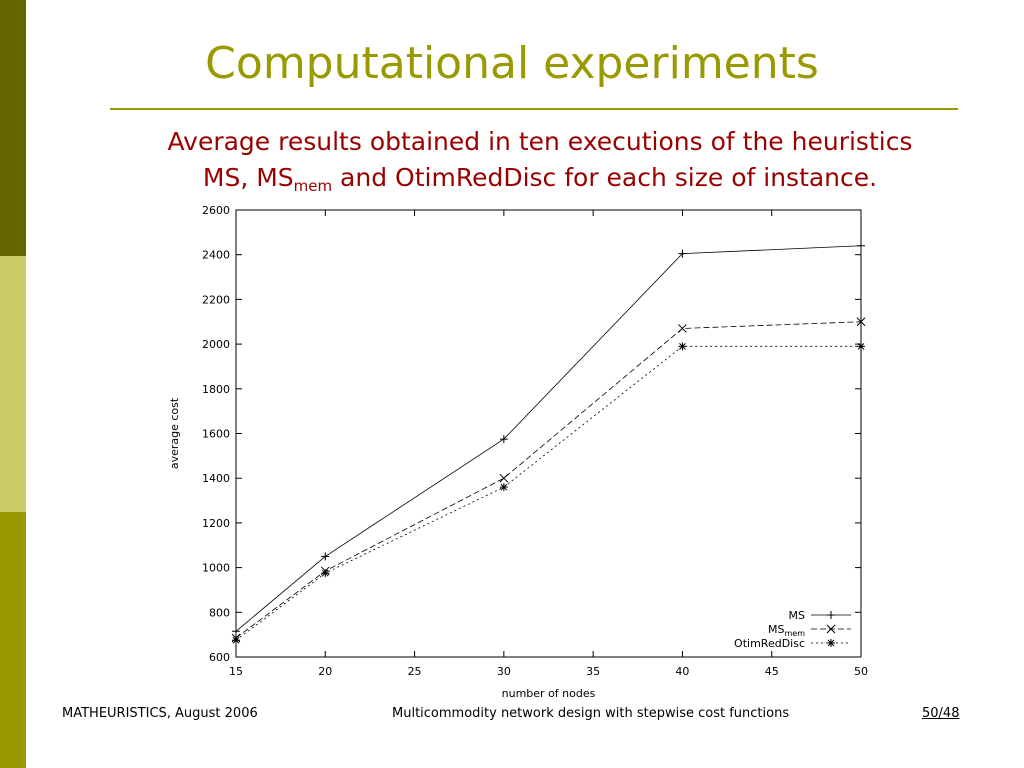 The image size is (1024, 768). I want to click on legend-label-3: OtimRedDisc, so click(769, 643).